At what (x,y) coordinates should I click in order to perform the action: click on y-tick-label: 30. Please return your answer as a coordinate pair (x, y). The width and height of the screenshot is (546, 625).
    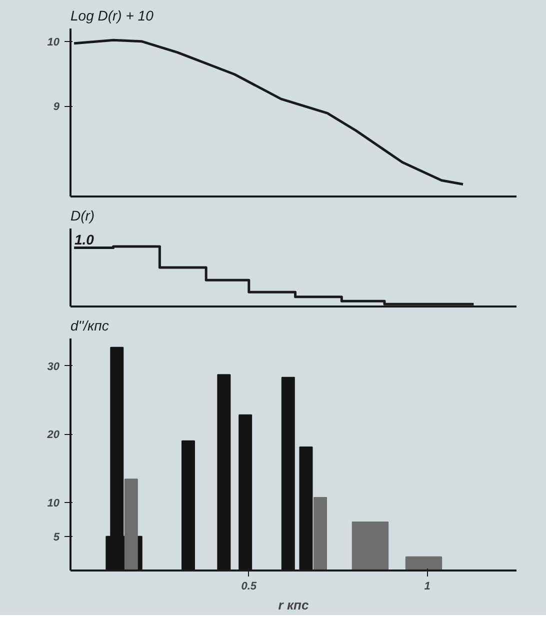
    Looking at the image, I should click on (53, 366).